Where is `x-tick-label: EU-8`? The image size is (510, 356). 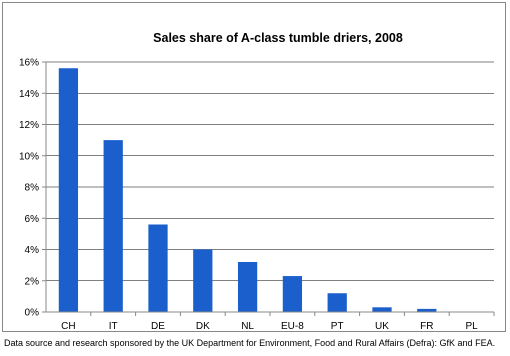 x-tick-label: EU-8 is located at coordinates (292, 326).